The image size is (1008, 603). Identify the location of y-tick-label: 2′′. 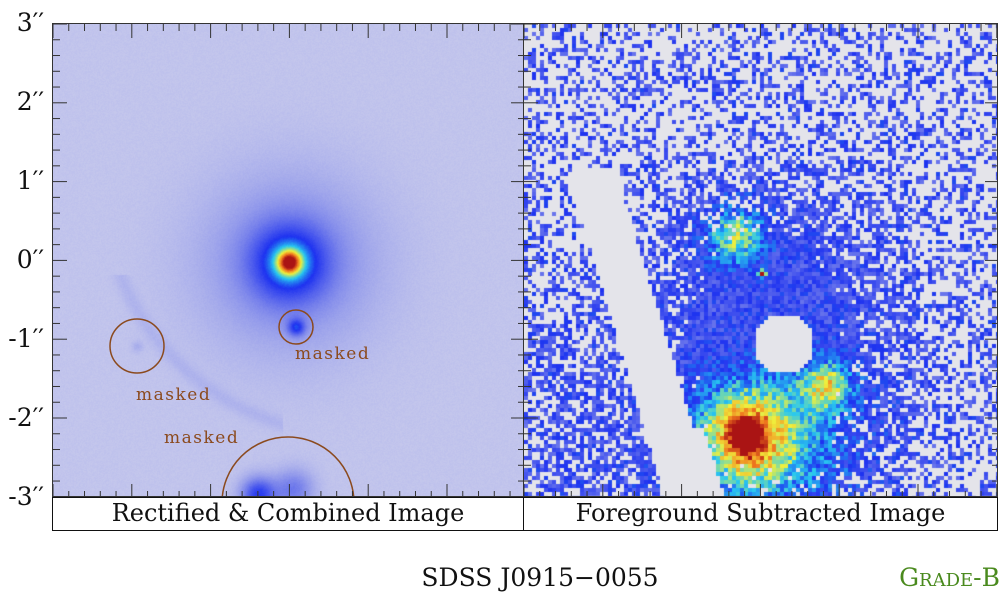
(30, 101).